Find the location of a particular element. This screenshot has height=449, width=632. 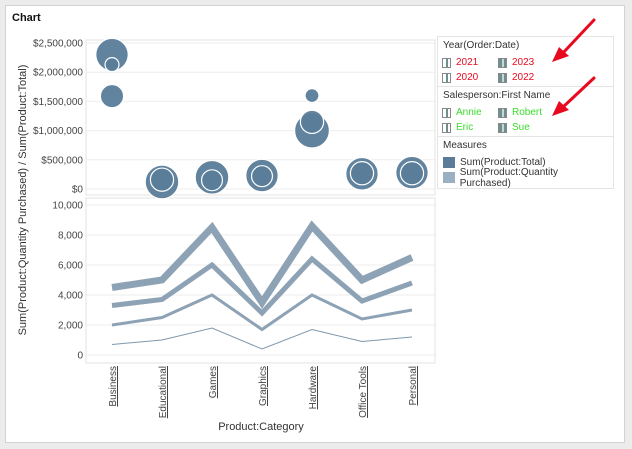

y-tick-label: $2,500,000 is located at coordinates (58, 44).